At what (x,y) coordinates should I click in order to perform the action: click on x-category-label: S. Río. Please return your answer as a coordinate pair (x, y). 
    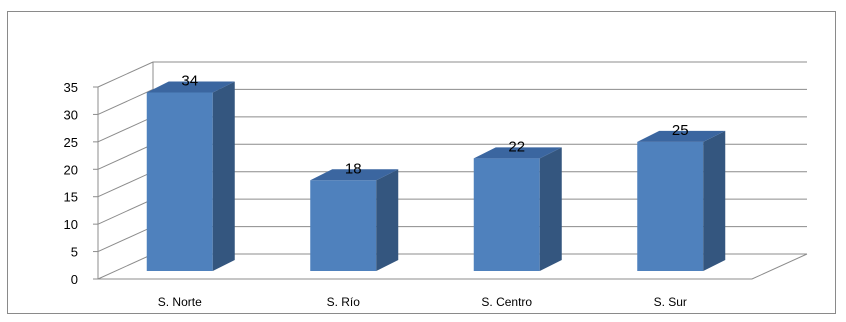
    Looking at the image, I should click on (344, 302).